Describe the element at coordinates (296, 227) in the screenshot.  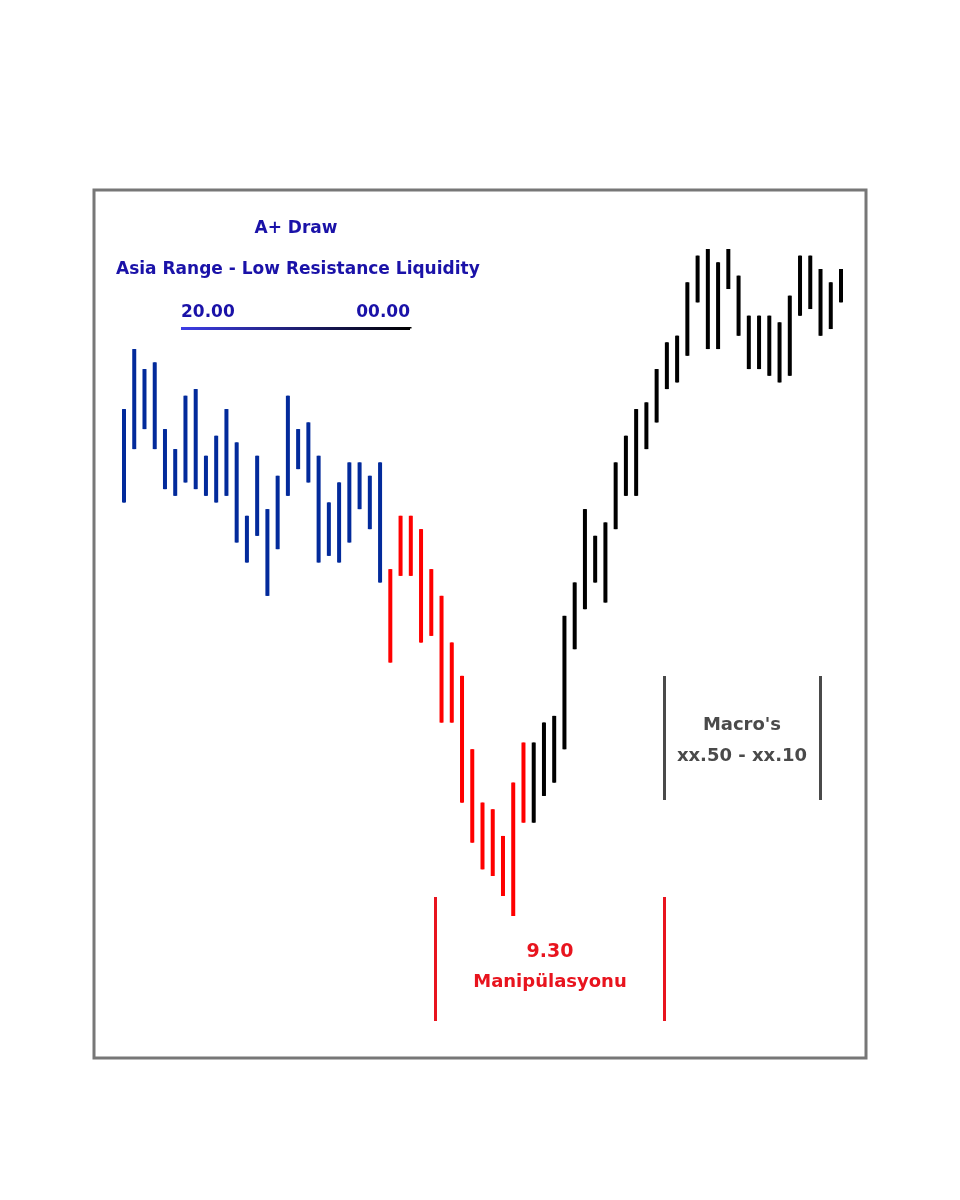
I see `chart-title: A+ Draw` at that location.